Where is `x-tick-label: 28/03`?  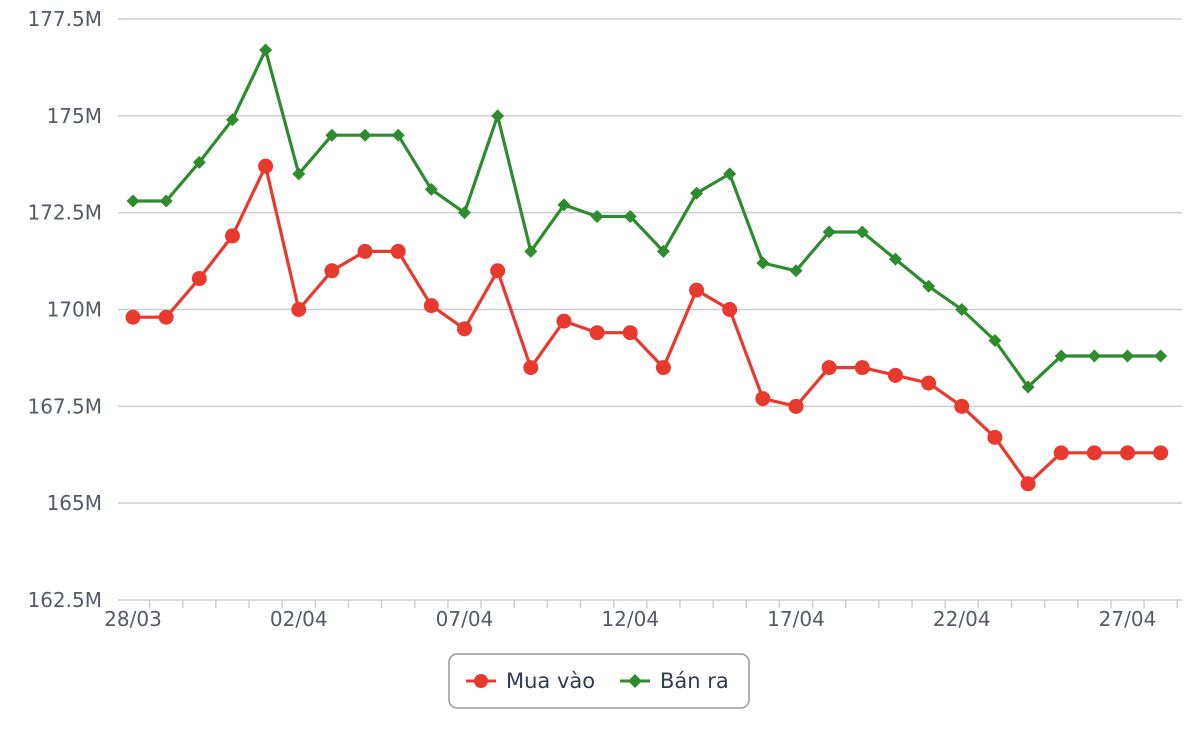
x-tick-label: 28/03 is located at coordinates (133, 619).